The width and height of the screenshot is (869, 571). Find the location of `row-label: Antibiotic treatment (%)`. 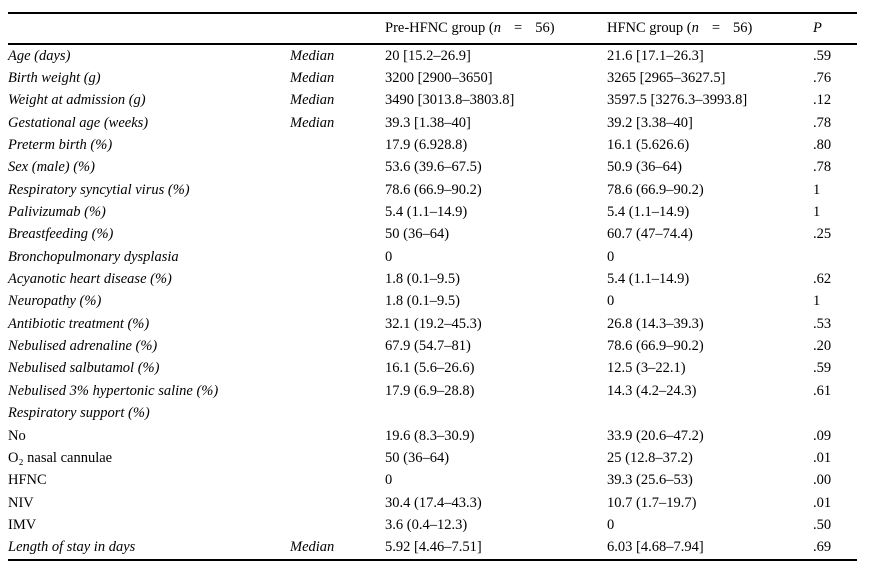

row-label: Antibiotic treatment (%) is located at coordinates (79, 323).